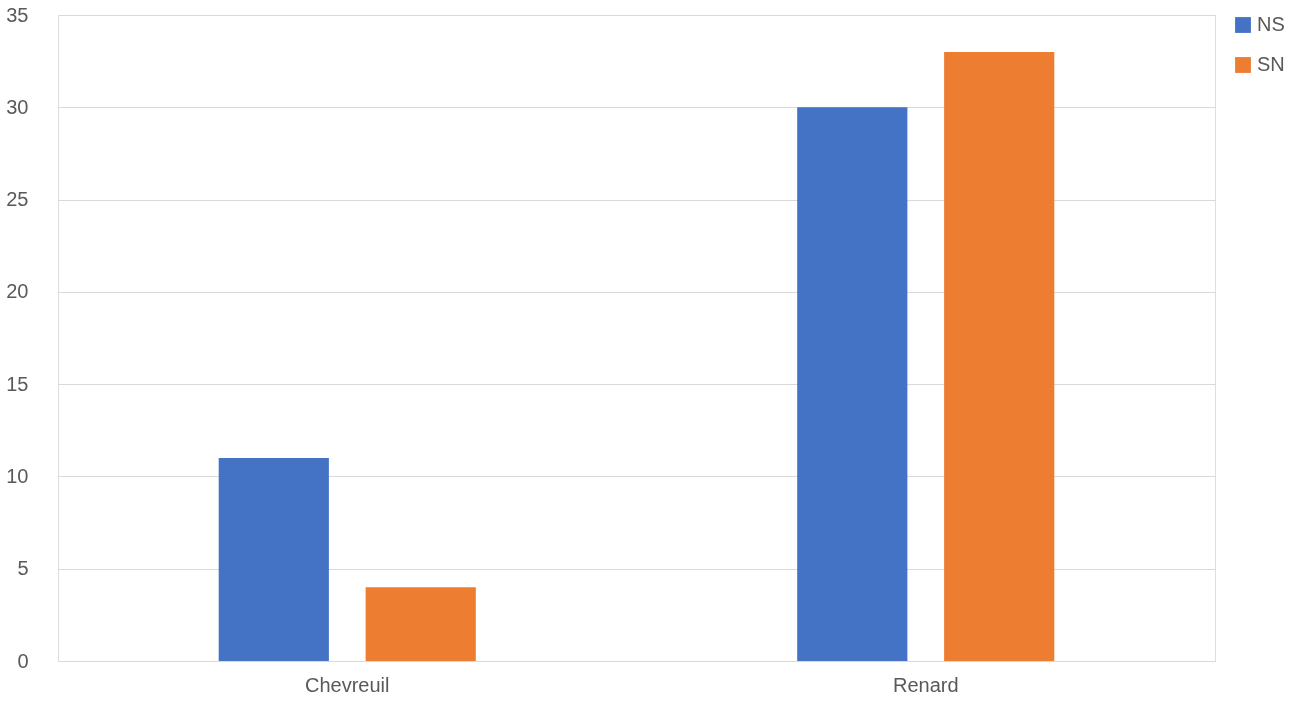 The image size is (1307, 725). Describe the element at coordinates (1271, 24) in the screenshot. I see `legend-label: NS` at that location.